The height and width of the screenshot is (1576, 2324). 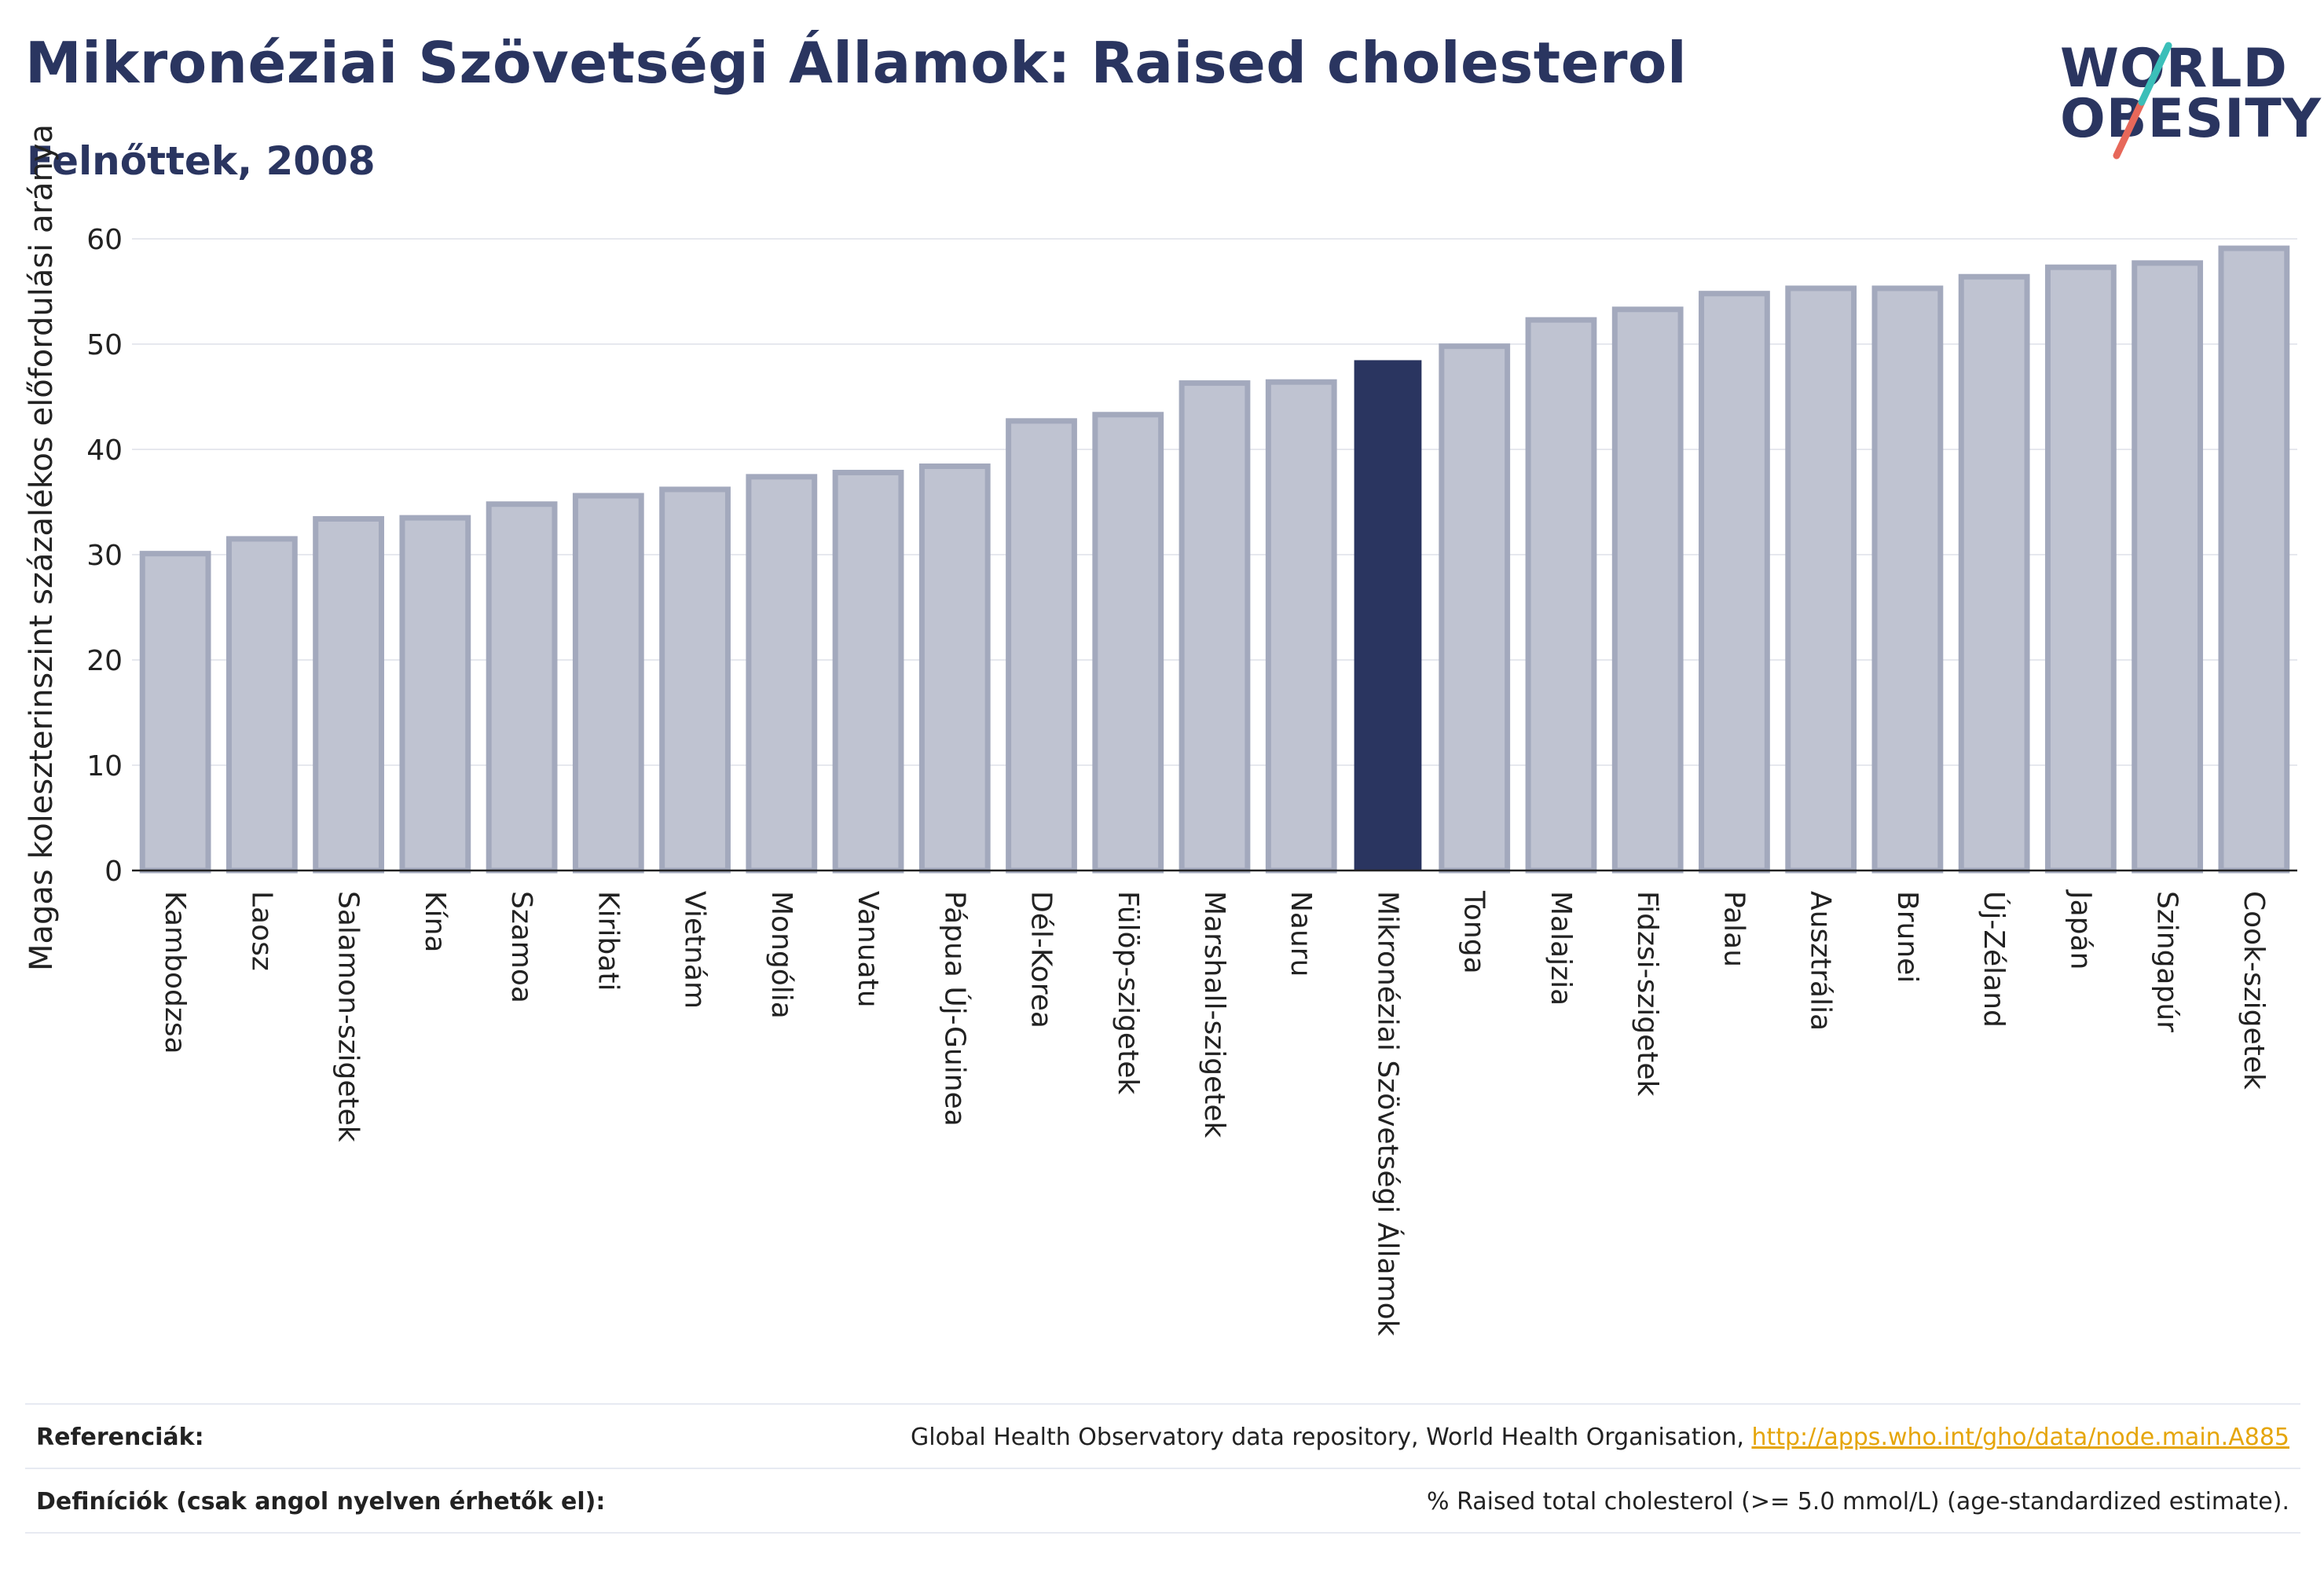 I want to click on y-tick-label: 0, so click(x=113, y=872).